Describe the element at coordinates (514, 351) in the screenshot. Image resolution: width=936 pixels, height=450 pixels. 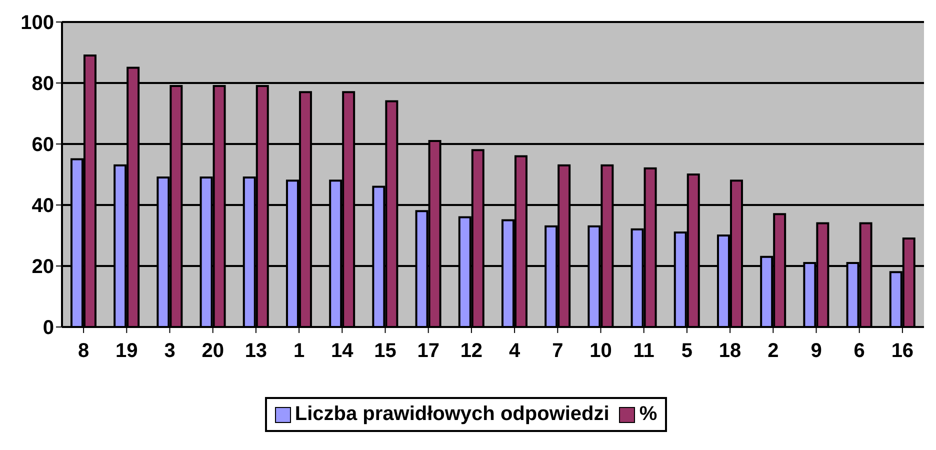
I see `x-tick-label: 4` at that location.